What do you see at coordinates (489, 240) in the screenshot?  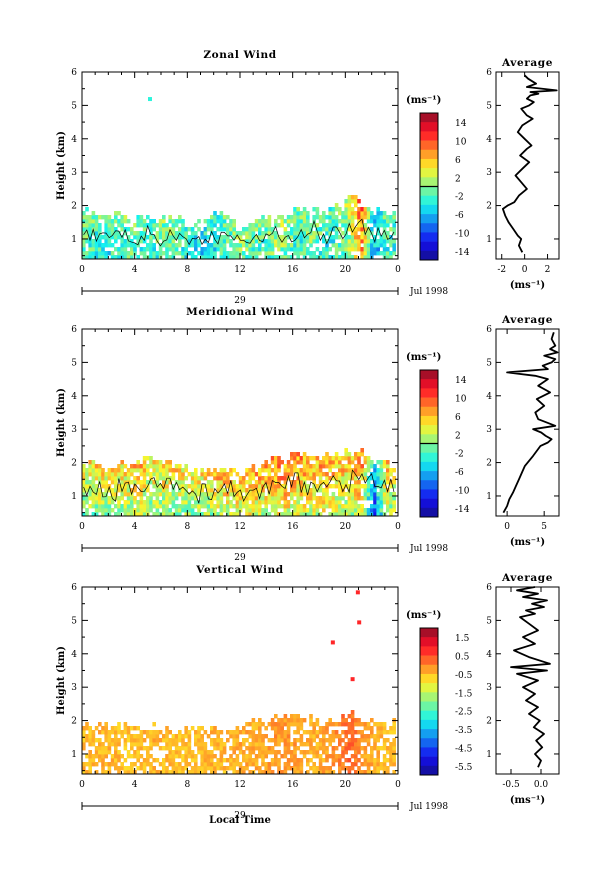 I see `avg-y-tick-label: 1` at bounding box center [489, 240].